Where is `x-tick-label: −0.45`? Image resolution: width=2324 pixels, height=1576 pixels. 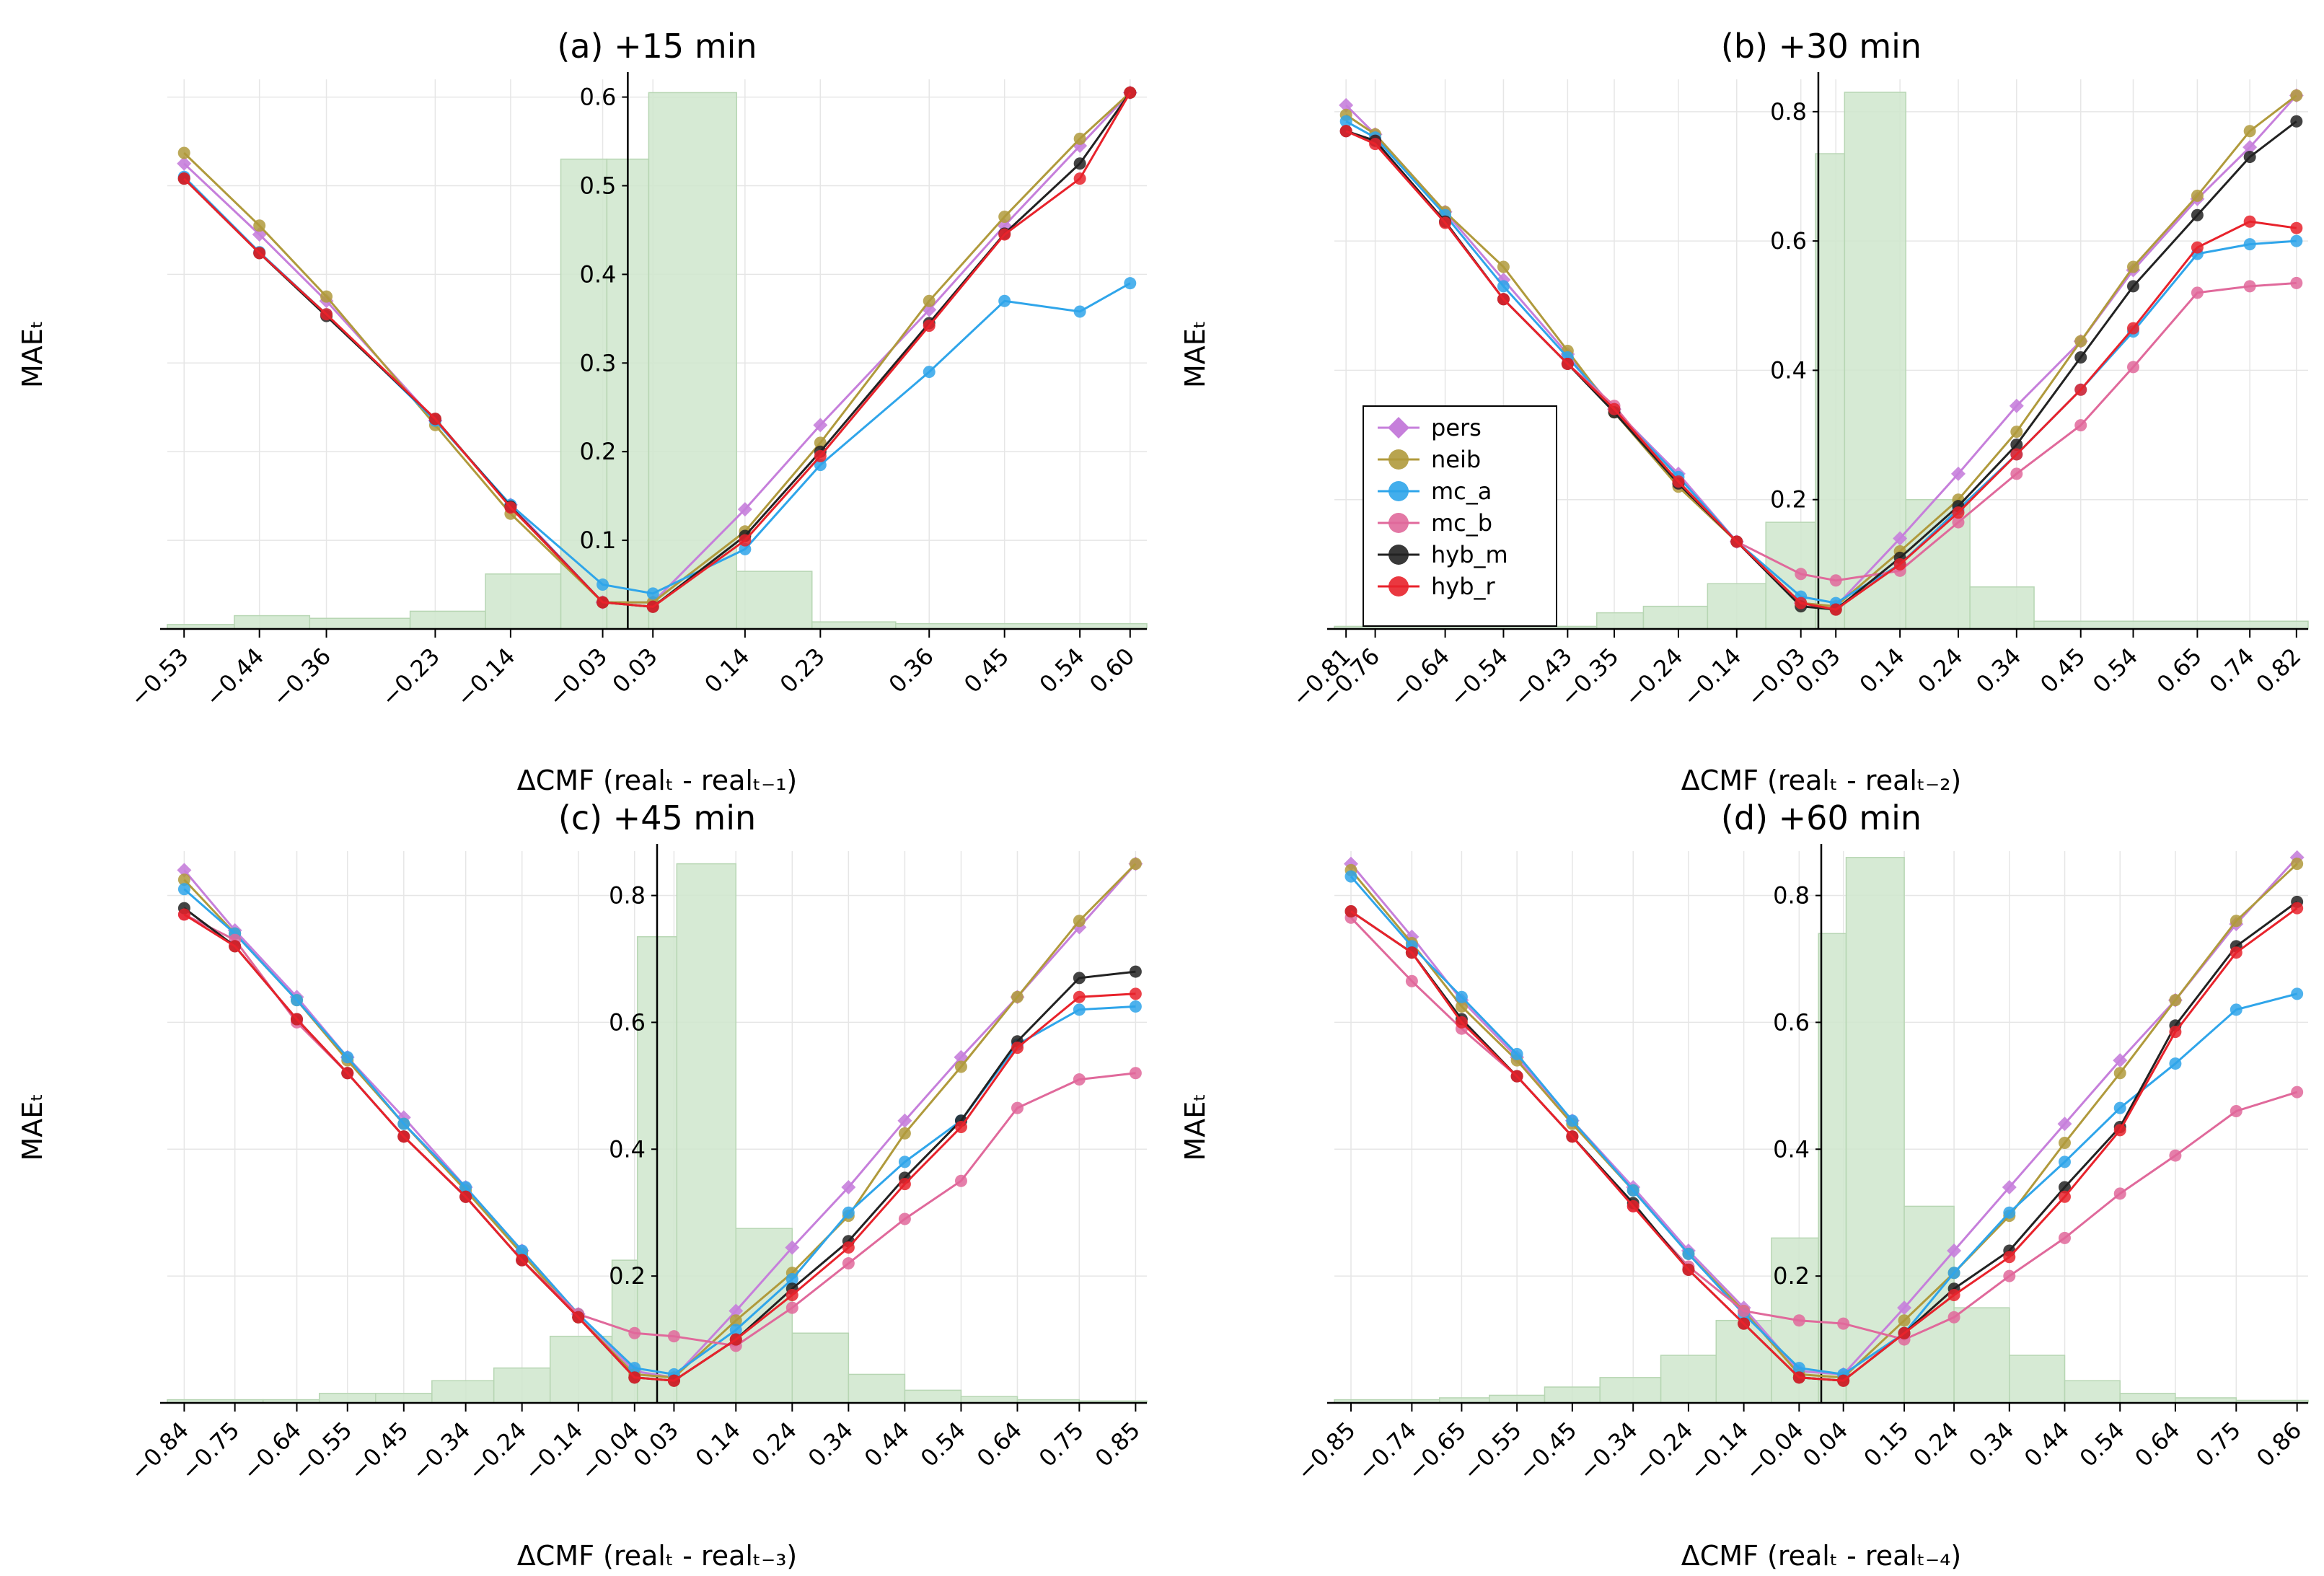
x-tick-label: −0.45 is located at coordinates (1547, 1451).